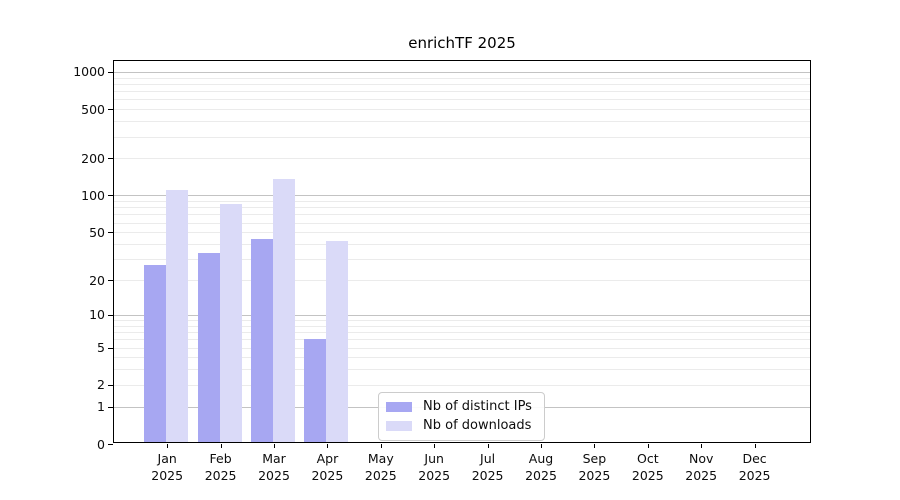  Describe the element at coordinates (477, 406) in the screenshot. I see `legend-label-distinct-ips: Nb of distinct IPs` at that location.